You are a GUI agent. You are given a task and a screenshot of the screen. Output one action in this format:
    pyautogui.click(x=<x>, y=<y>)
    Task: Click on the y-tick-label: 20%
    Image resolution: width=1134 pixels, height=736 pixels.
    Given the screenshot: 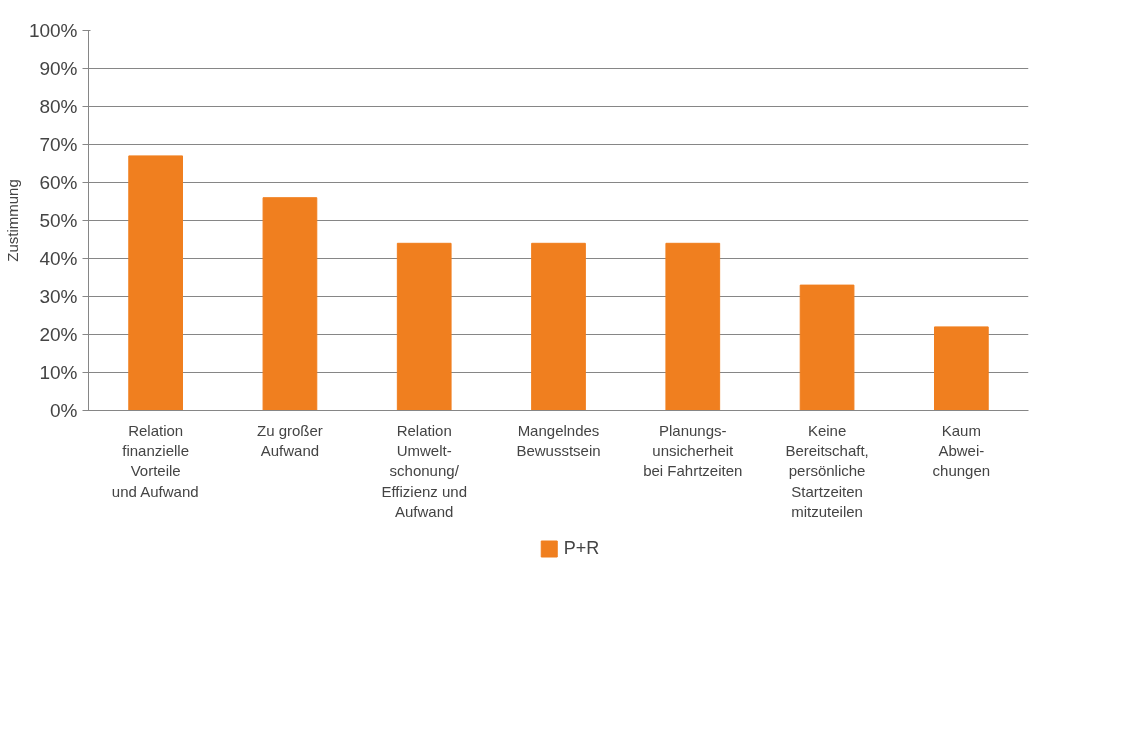 What is the action you would take?
    pyautogui.click(x=58, y=334)
    